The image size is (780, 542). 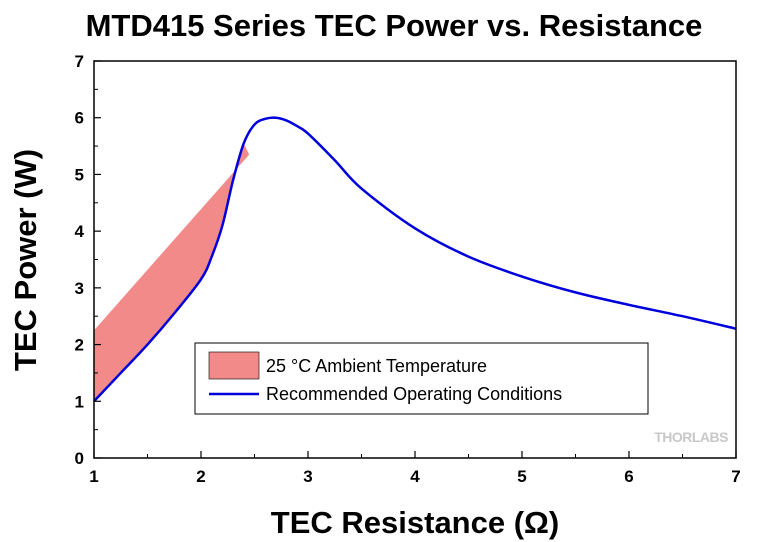 What do you see at coordinates (79, 174) in the screenshot?
I see `y-tick-label: 5` at bounding box center [79, 174].